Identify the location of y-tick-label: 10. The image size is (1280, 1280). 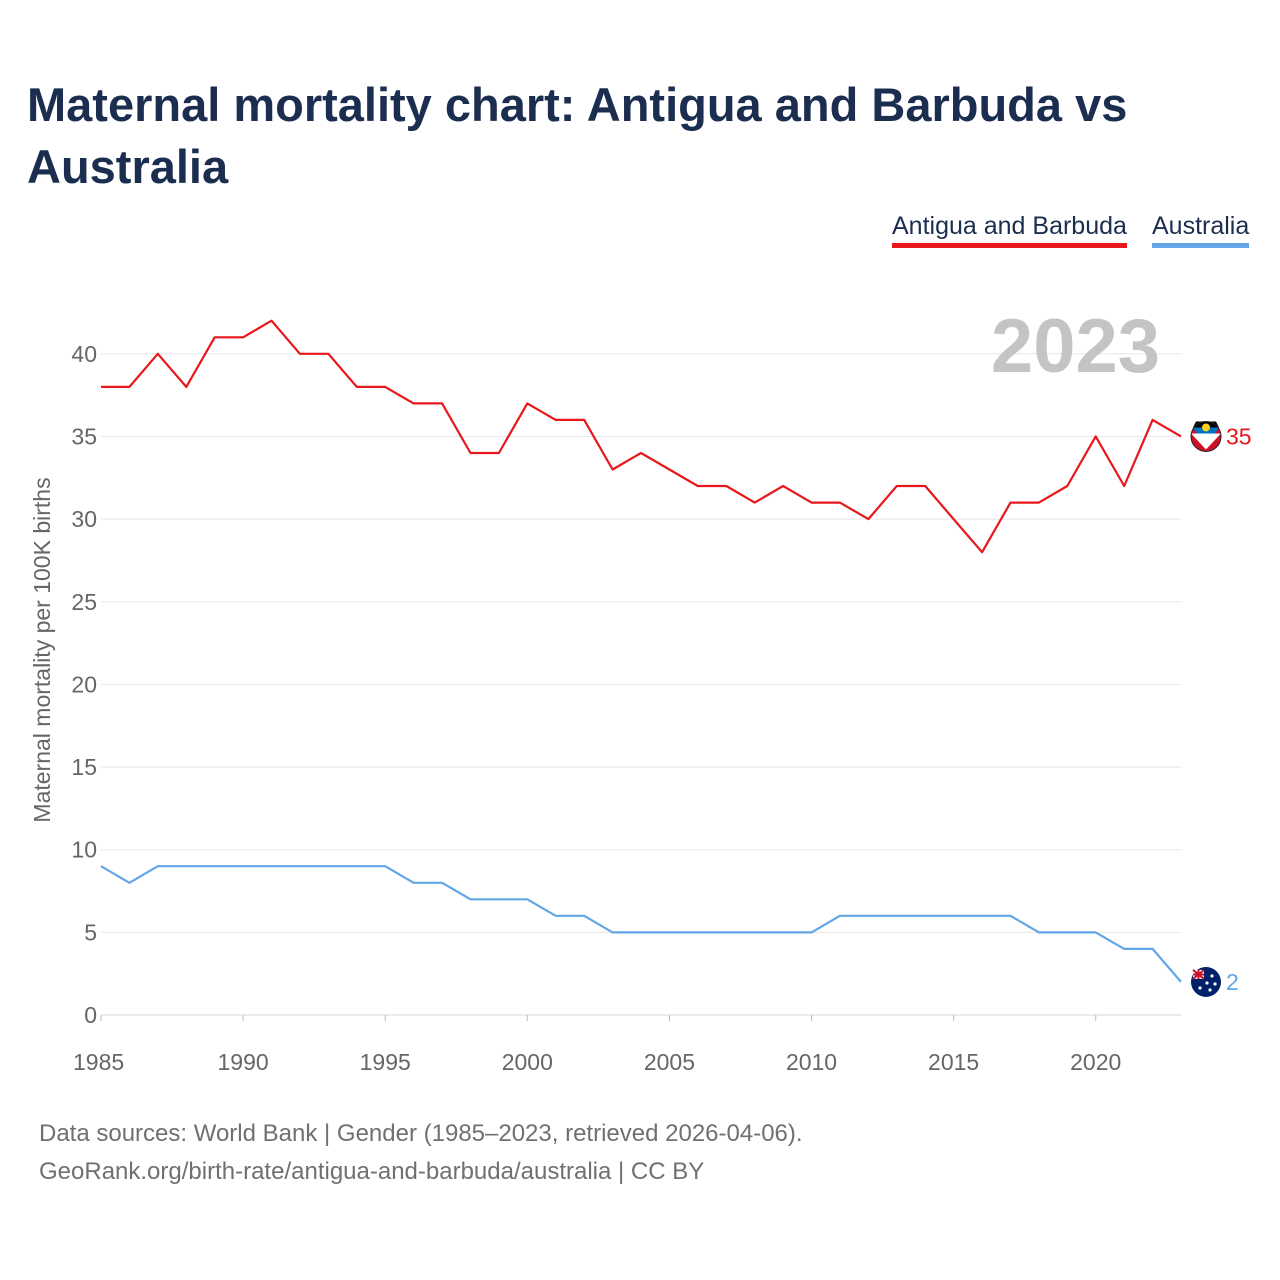
(84, 850).